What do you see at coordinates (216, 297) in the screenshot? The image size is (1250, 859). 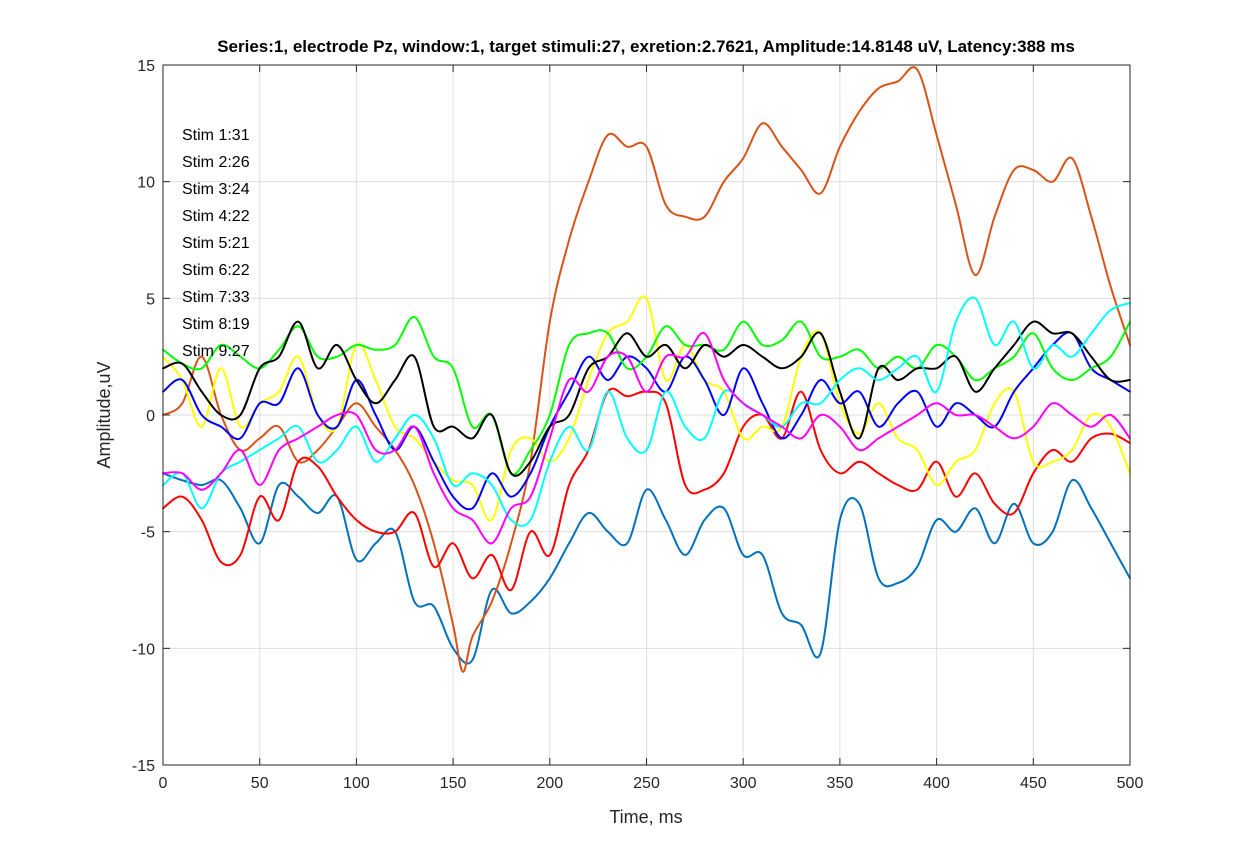 I see `stim-annotation: Stim 7:33` at bounding box center [216, 297].